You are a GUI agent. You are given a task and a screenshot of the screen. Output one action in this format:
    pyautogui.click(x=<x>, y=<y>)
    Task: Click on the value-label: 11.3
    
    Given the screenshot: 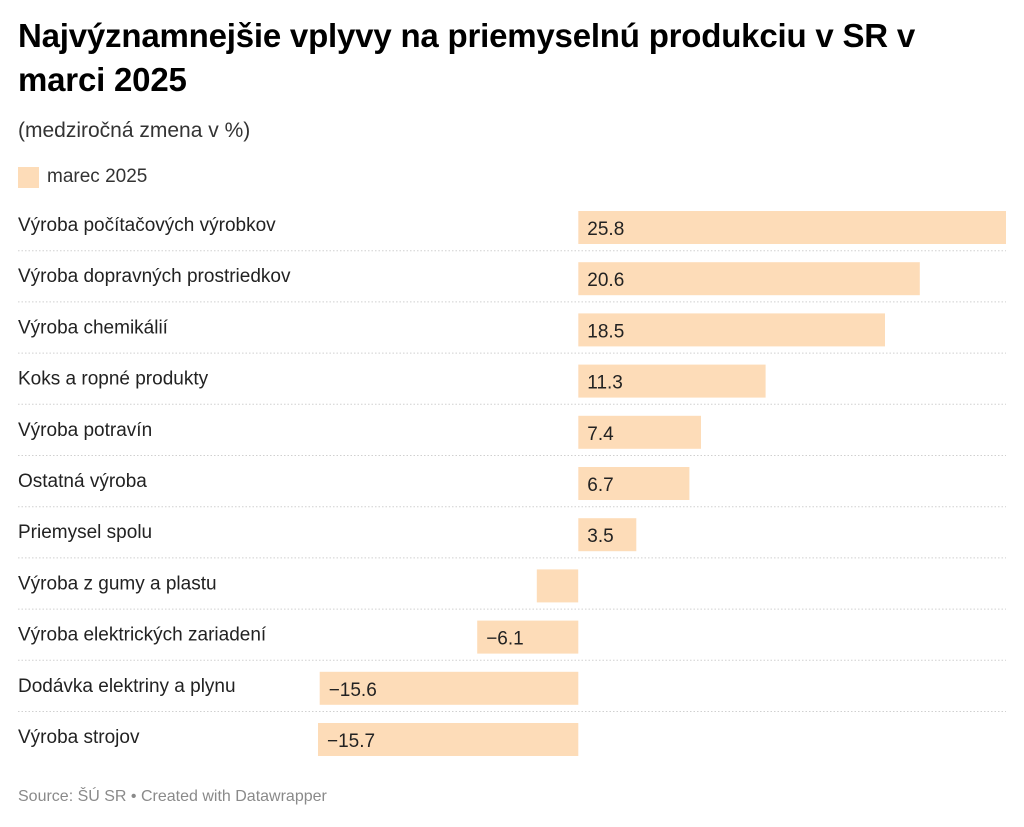 What is the action you would take?
    pyautogui.click(x=605, y=383)
    